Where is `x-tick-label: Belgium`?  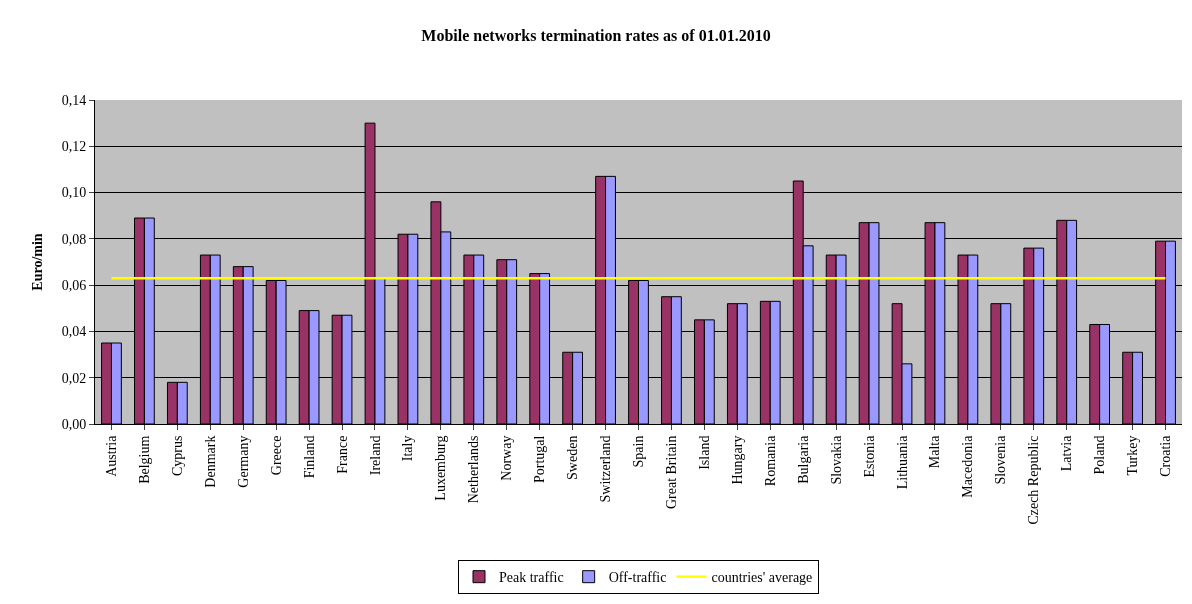
x-tick-label: Belgium is located at coordinates (144, 459).